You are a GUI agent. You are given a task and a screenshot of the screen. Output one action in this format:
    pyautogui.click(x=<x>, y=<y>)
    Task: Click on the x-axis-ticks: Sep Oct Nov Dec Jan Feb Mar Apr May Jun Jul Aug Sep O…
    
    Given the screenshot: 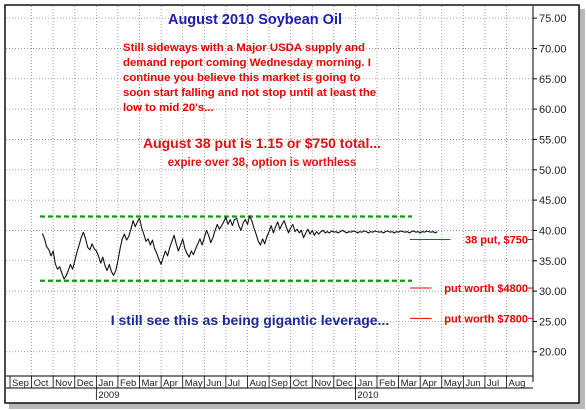 What is the action you would take?
    pyautogui.click(x=267, y=388)
    